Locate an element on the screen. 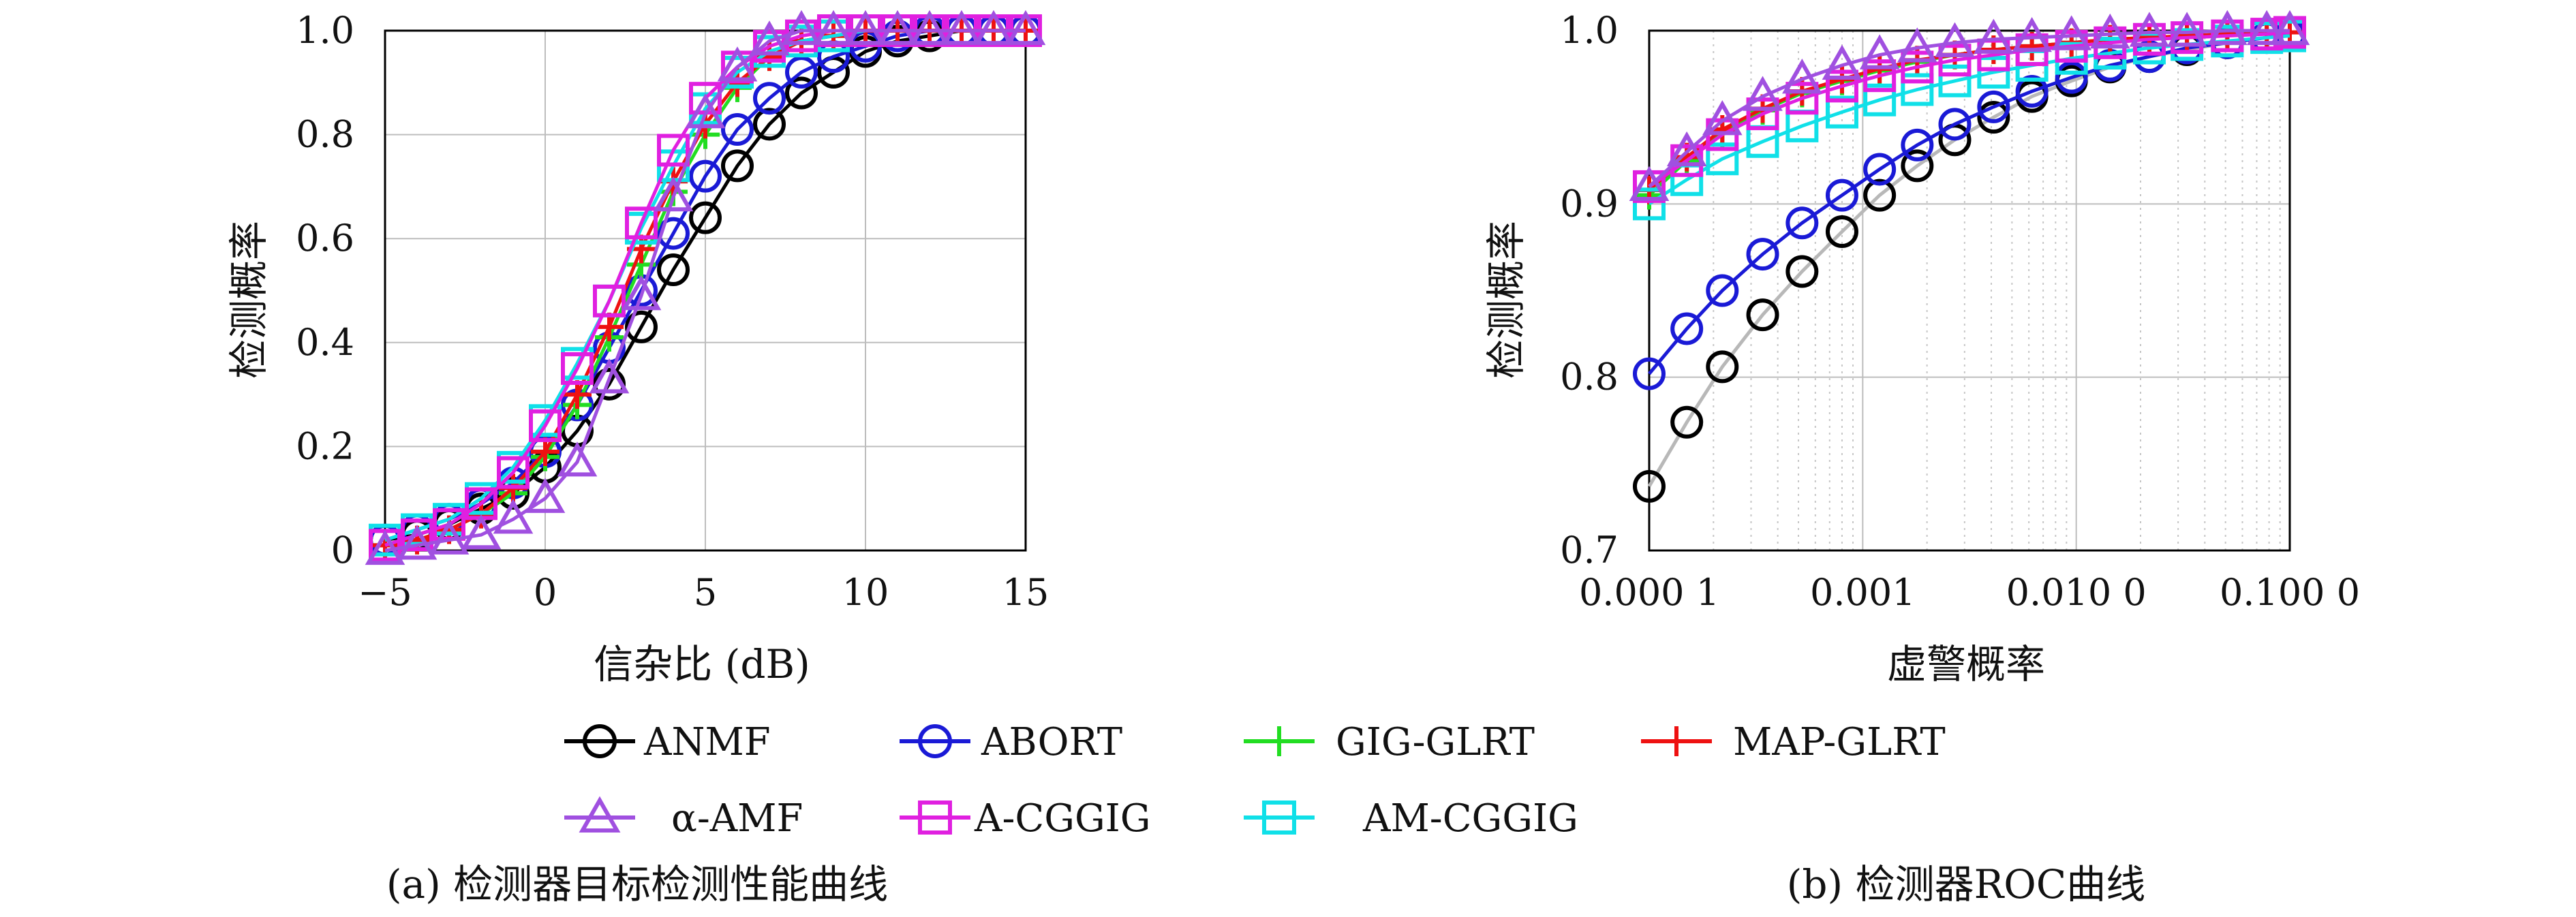 This screenshot has height=917, width=2576. legend-label: A-CGGIG is located at coordinates (1062, 818).